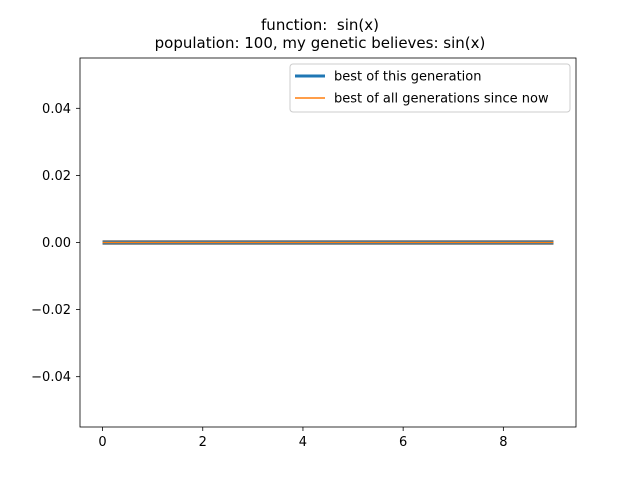 This screenshot has width=640, height=480. I want to click on x-tick-label: 0, so click(102, 442).